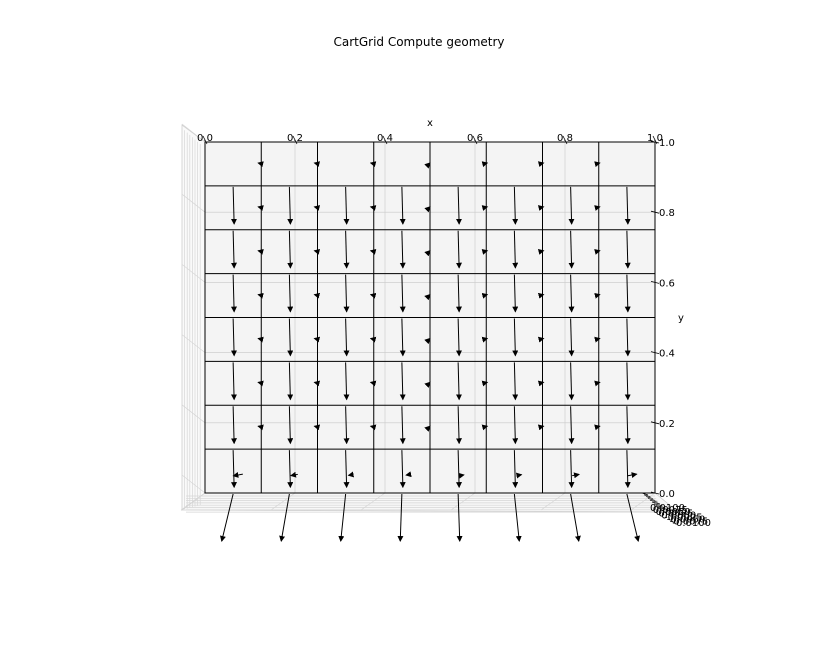 The image size is (837, 652). I want to click on z-tick-label: -0.0075, so click(689, 521).